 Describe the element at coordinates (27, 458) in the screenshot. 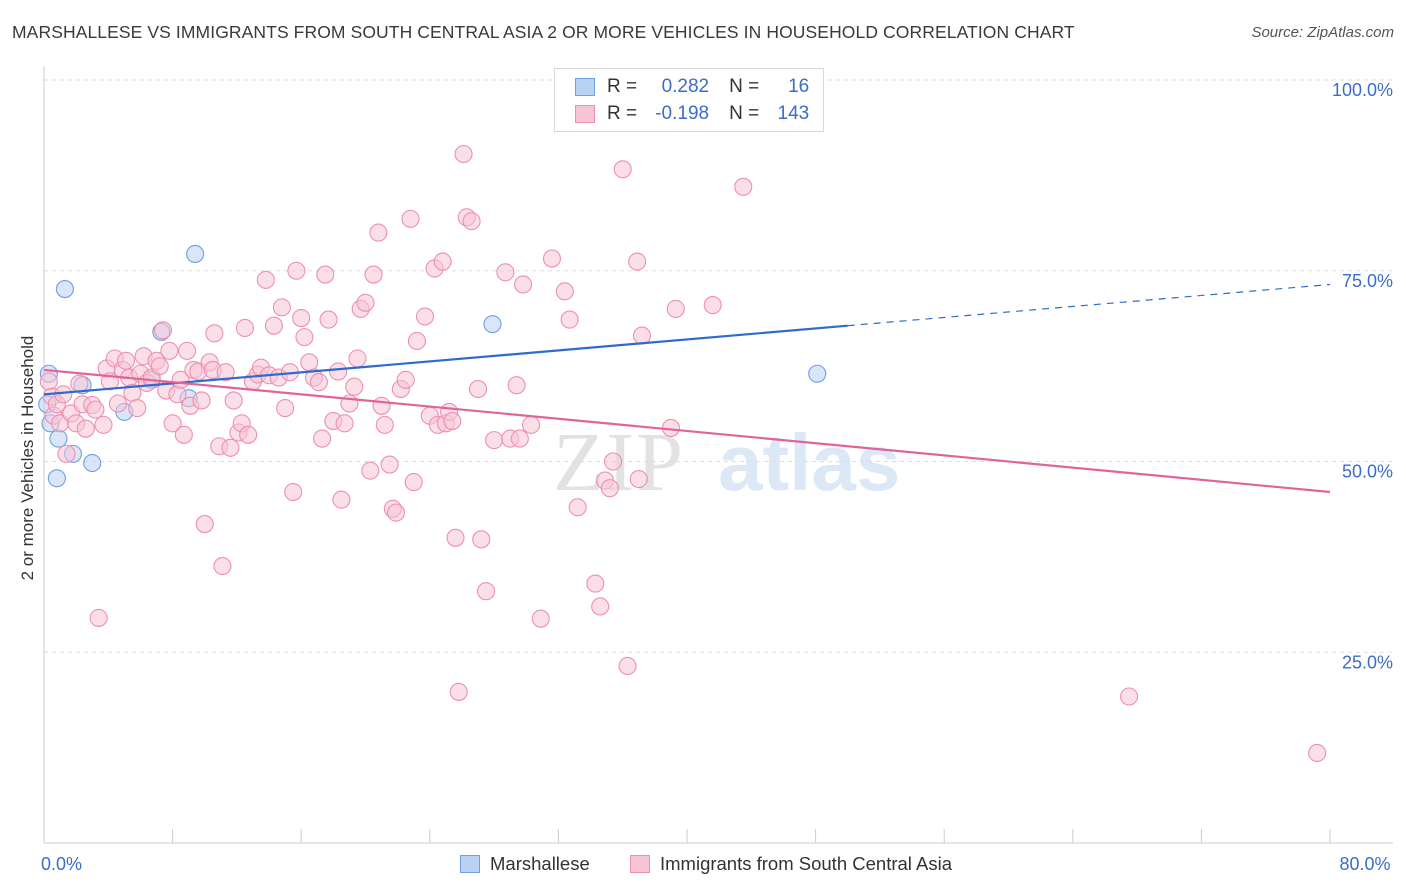

I see `y-axis-label: 2 or more Vehicles in Household` at that location.